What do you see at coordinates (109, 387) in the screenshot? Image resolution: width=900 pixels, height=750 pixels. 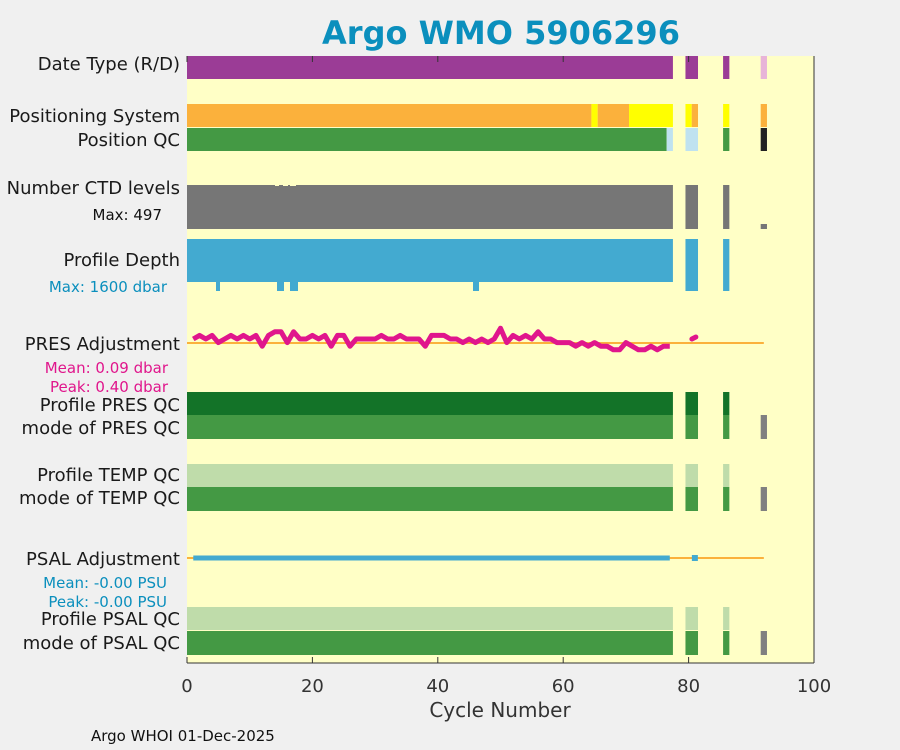 I see `row-sublabel: Peak: 0.40 dbar` at bounding box center [109, 387].